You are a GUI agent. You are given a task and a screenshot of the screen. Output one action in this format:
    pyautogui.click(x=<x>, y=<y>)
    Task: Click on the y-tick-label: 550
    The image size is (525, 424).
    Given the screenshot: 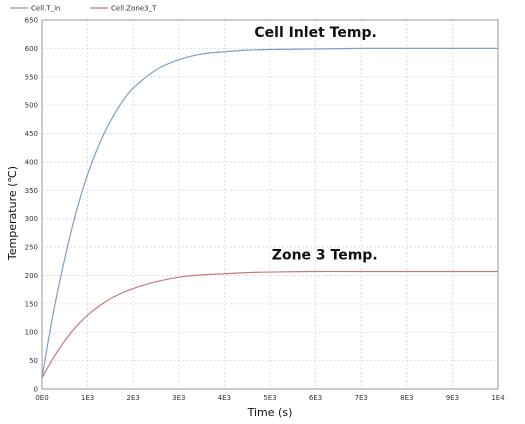 What is the action you would take?
    pyautogui.click(x=31, y=77)
    